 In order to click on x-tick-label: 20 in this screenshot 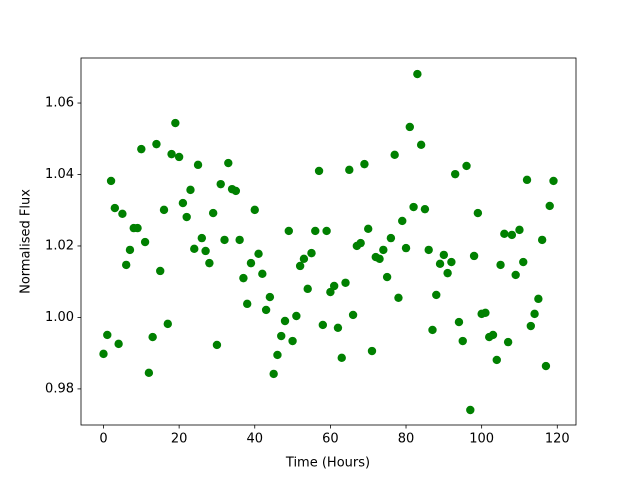, I will do `click(179, 439)`.